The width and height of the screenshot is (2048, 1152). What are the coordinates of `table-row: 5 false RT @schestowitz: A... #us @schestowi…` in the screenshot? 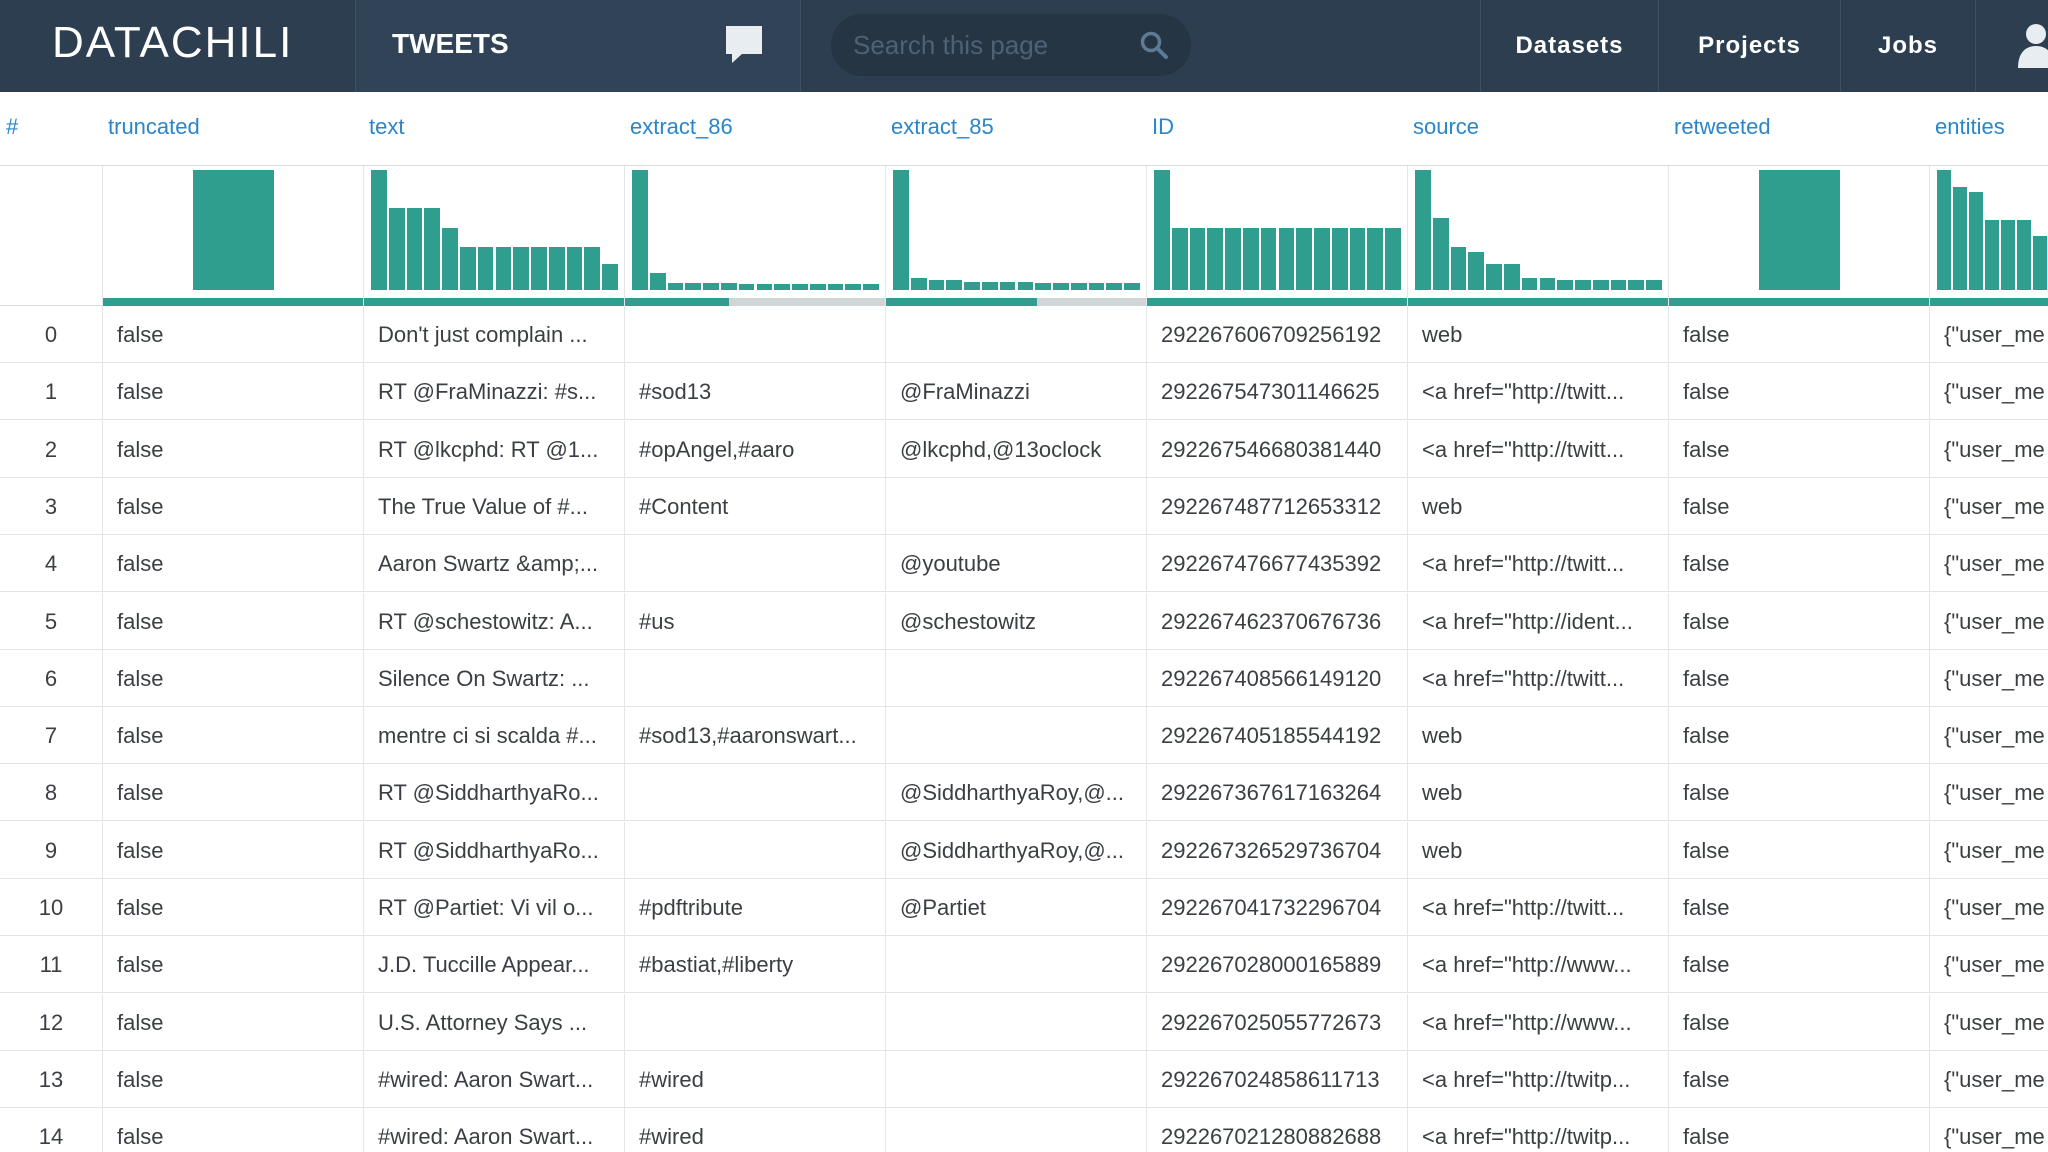 It's located at (1024, 621).